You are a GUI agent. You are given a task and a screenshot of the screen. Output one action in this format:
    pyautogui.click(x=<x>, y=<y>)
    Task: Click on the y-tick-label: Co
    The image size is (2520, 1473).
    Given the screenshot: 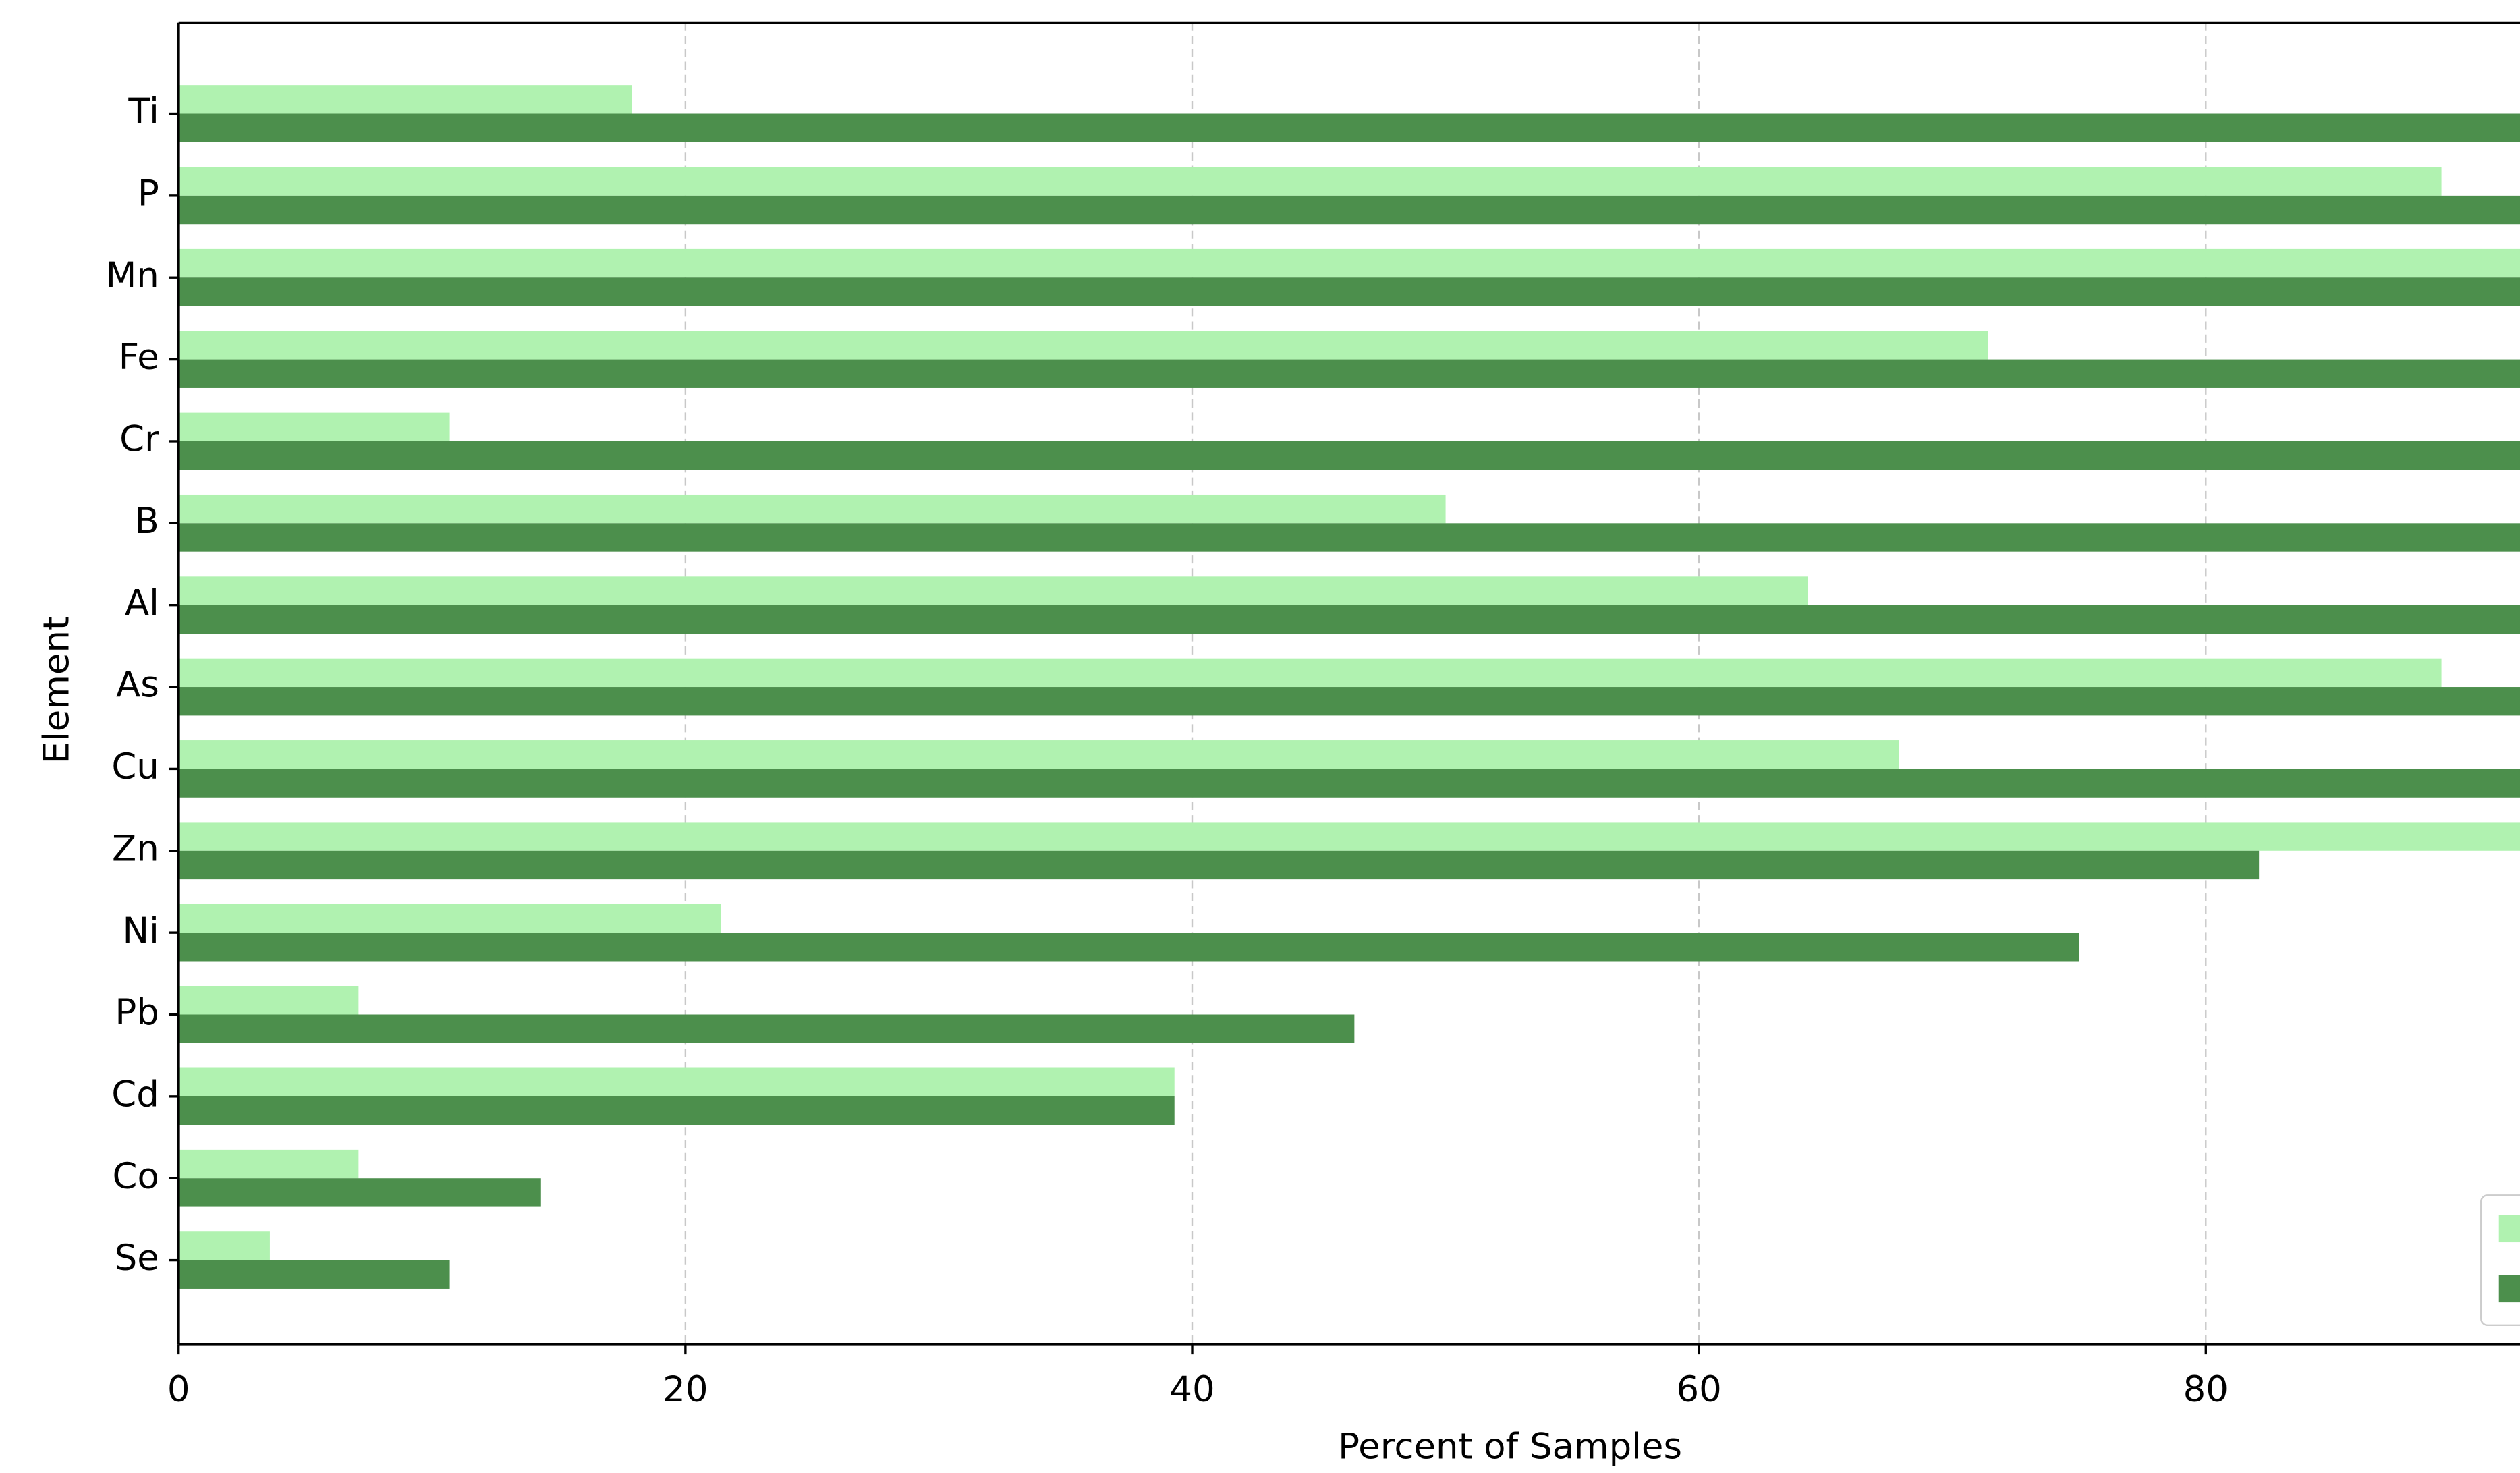 What is the action you would take?
    pyautogui.click(x=135, y=1176)
    